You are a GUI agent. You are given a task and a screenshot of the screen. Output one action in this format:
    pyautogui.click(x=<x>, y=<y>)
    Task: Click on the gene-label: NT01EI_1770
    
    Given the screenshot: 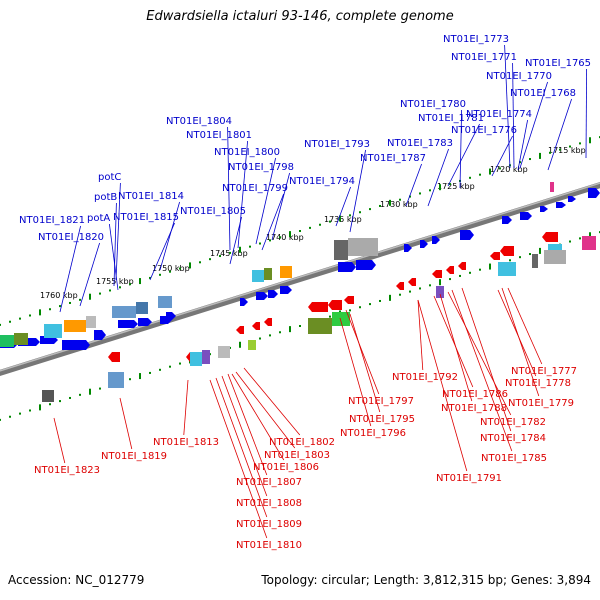 What is the action you would take?
    pyautogui.click(x=519, y=76)
    